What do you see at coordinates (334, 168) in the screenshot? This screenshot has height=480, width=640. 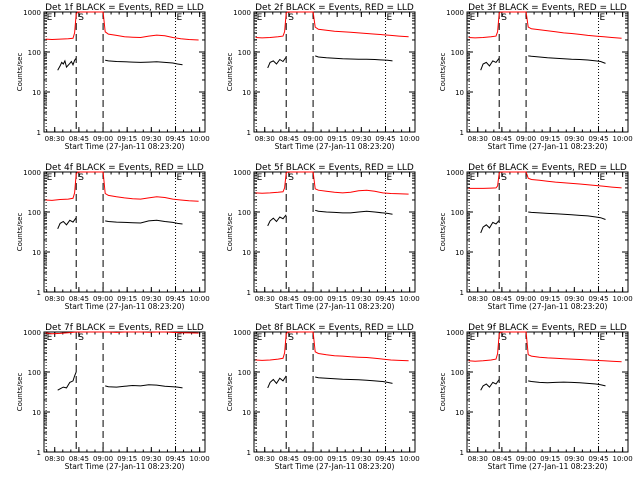 I see `panel-title: Det 5f BLACK = Events, RED = LLD` at bounding box center [334, 168].